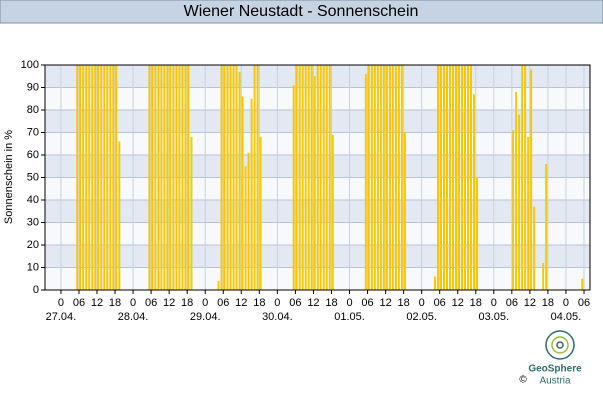 Image resolution: width=603 pixels, height=400 pixels. Describe the element at coordinates (33, 155) in the screenshot. I see `y-tick-label: 60` at that location.